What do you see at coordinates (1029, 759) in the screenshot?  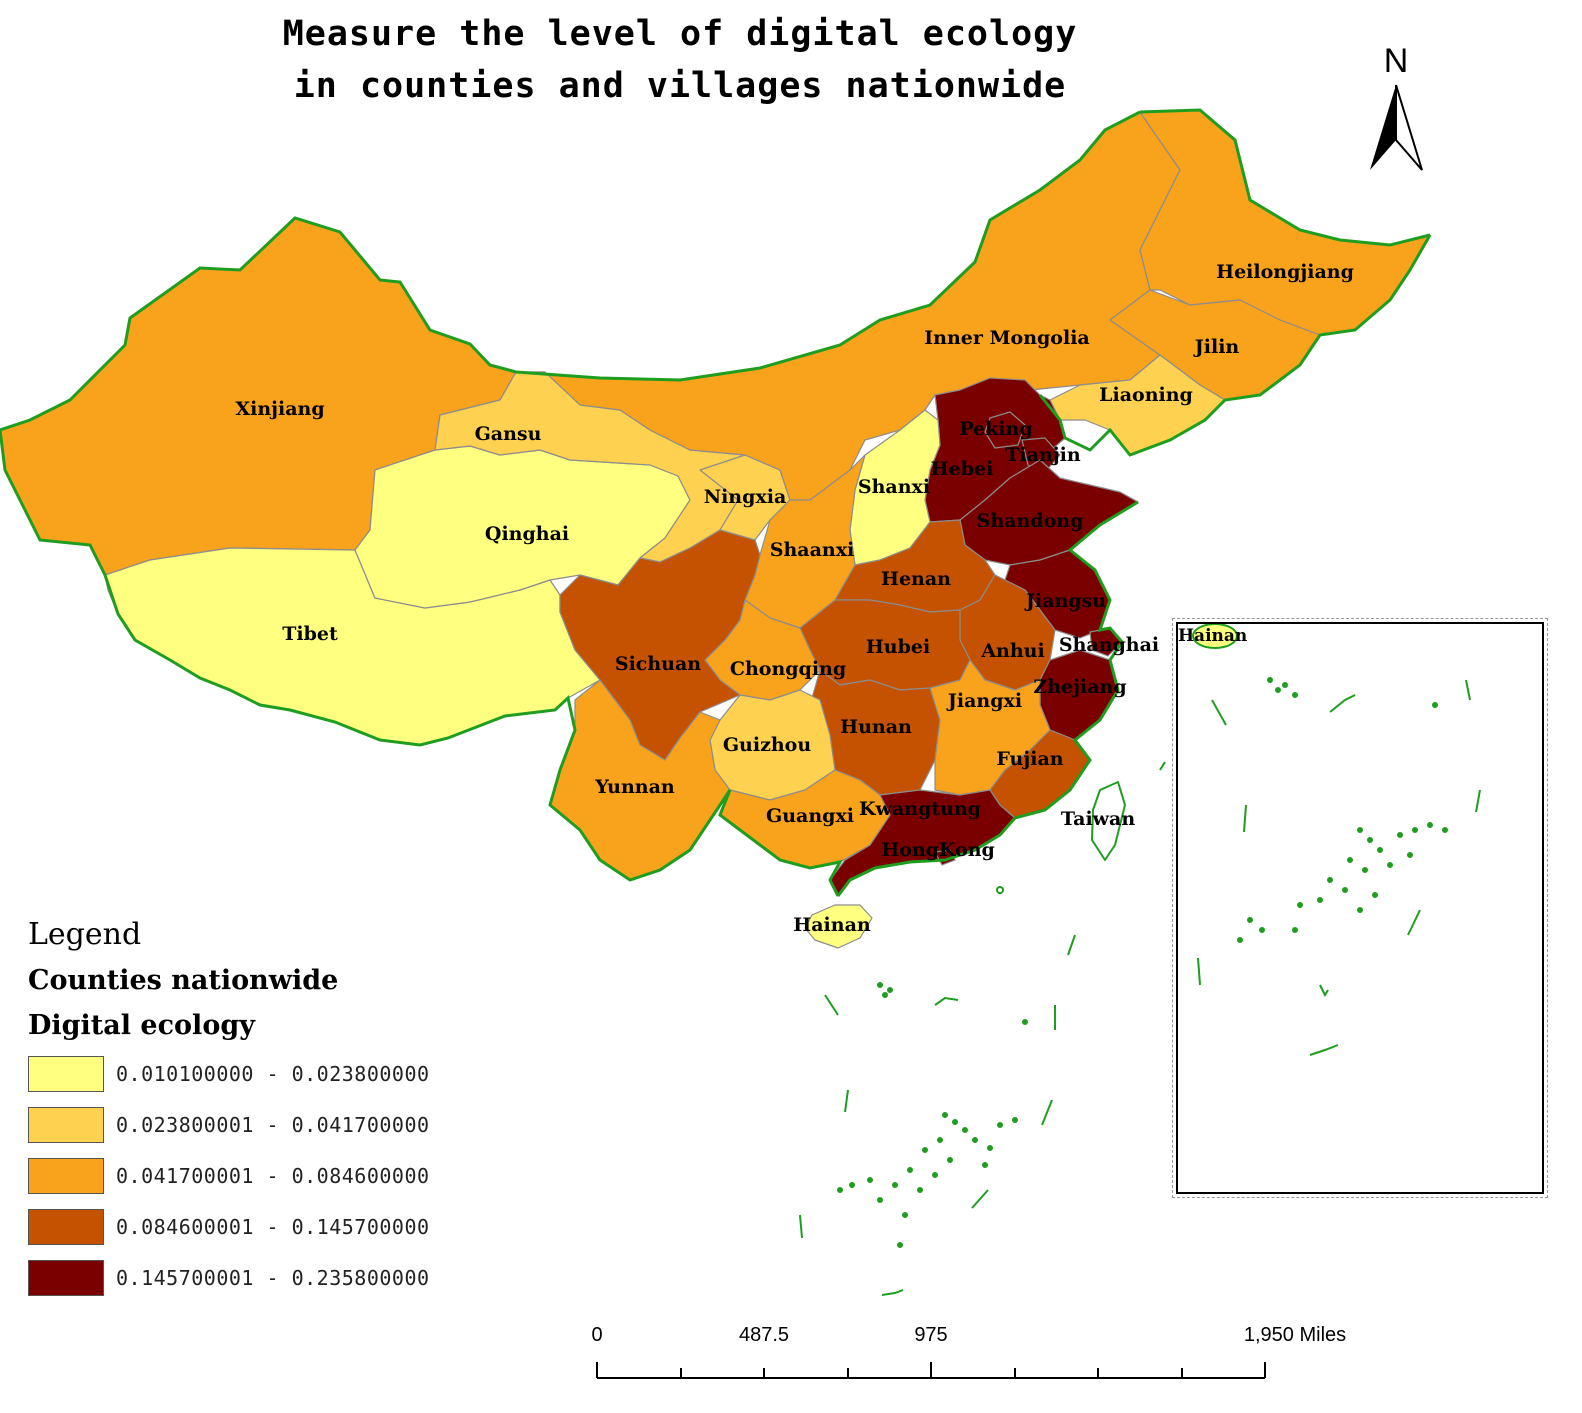 I see `province-label-fujian: Fujian` at bounding box center [1029, 759].